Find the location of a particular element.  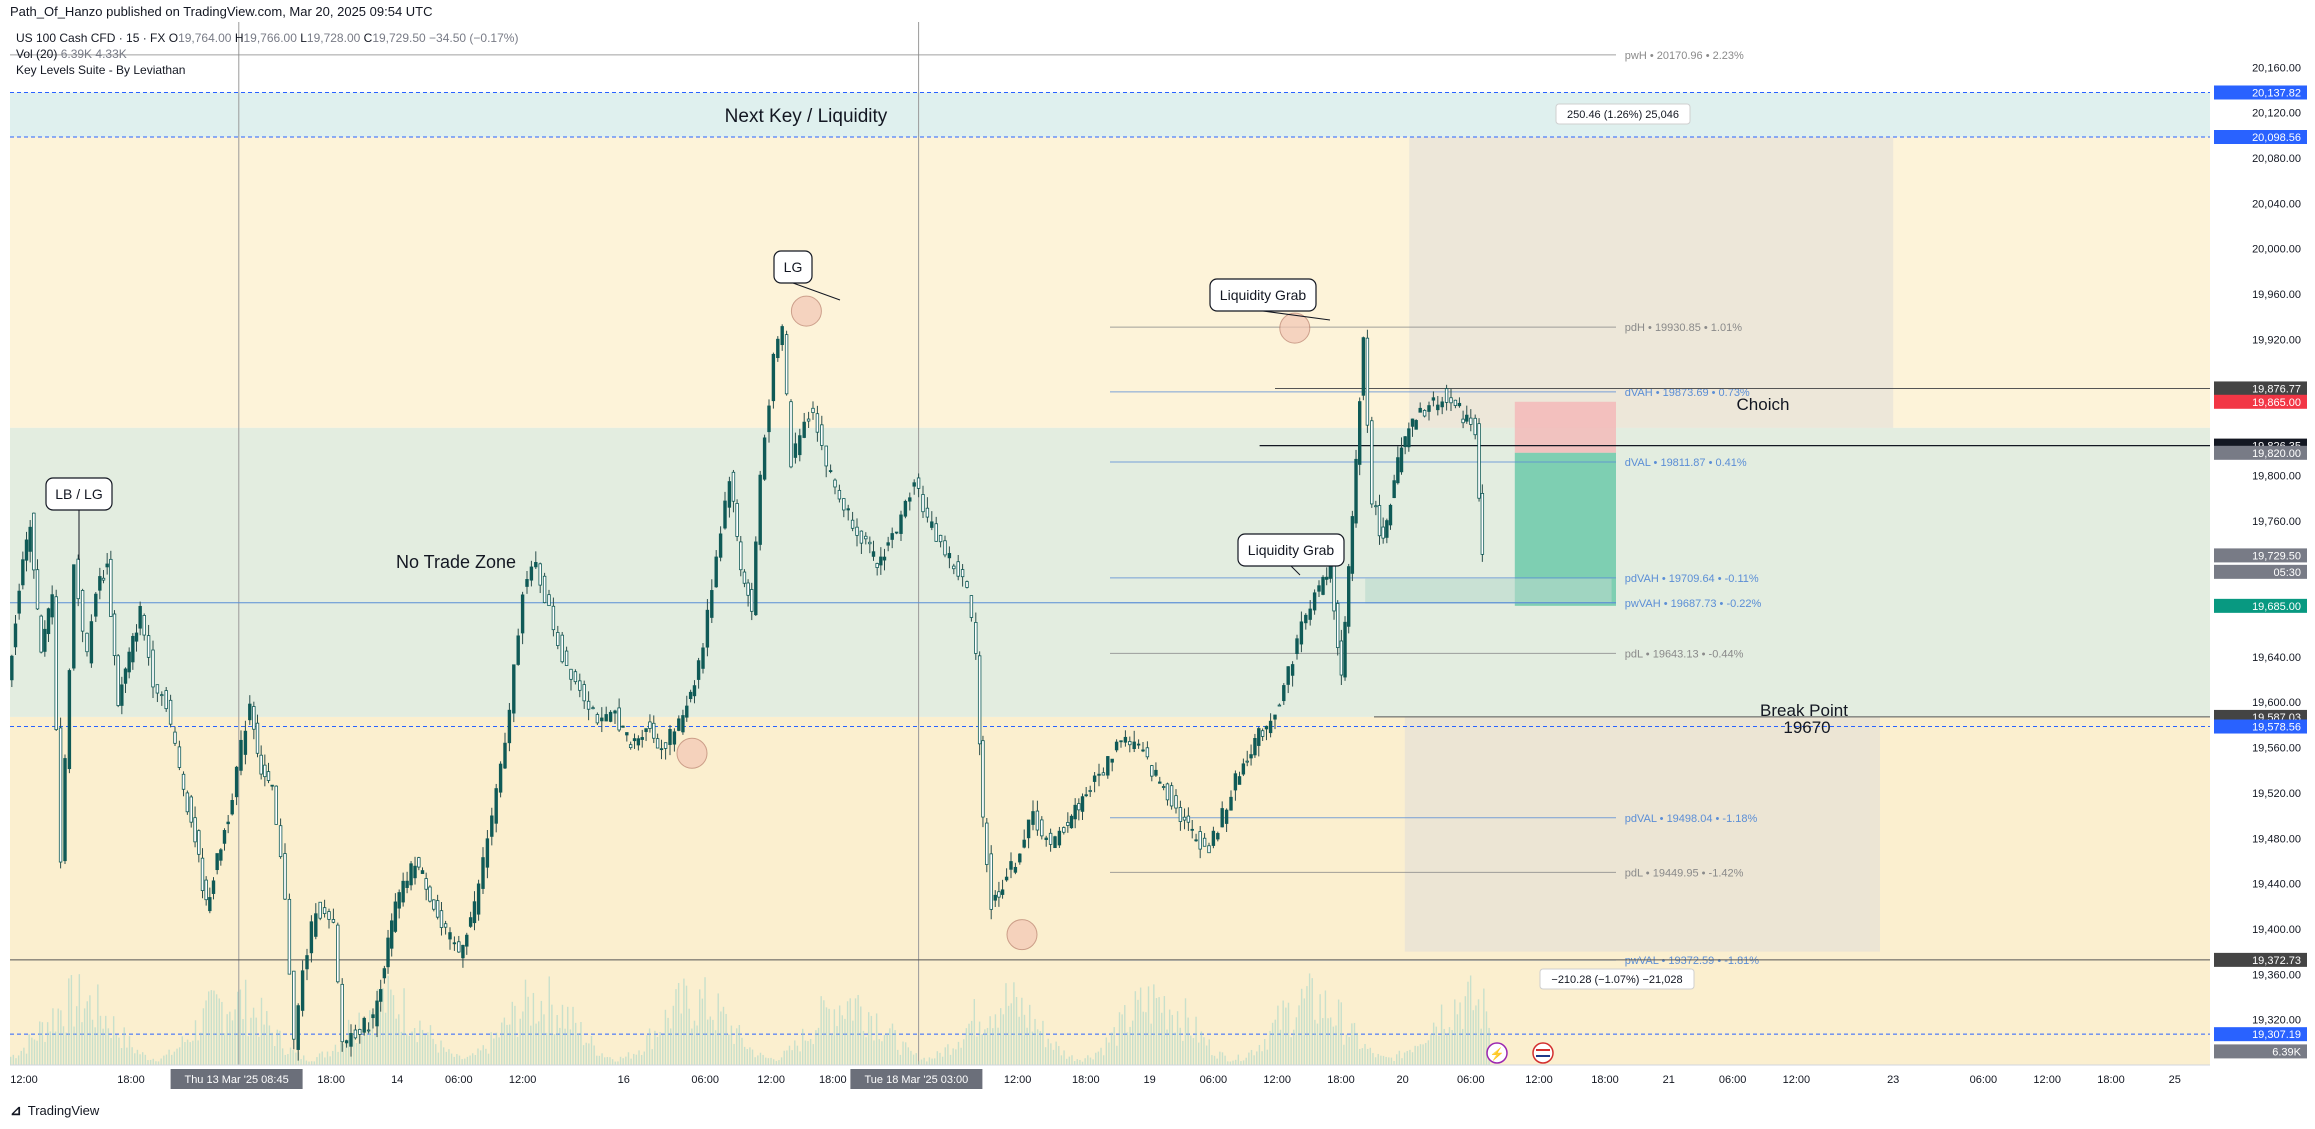

y-tick-7: 19,800.00 is located at coordinates (2276, 476).